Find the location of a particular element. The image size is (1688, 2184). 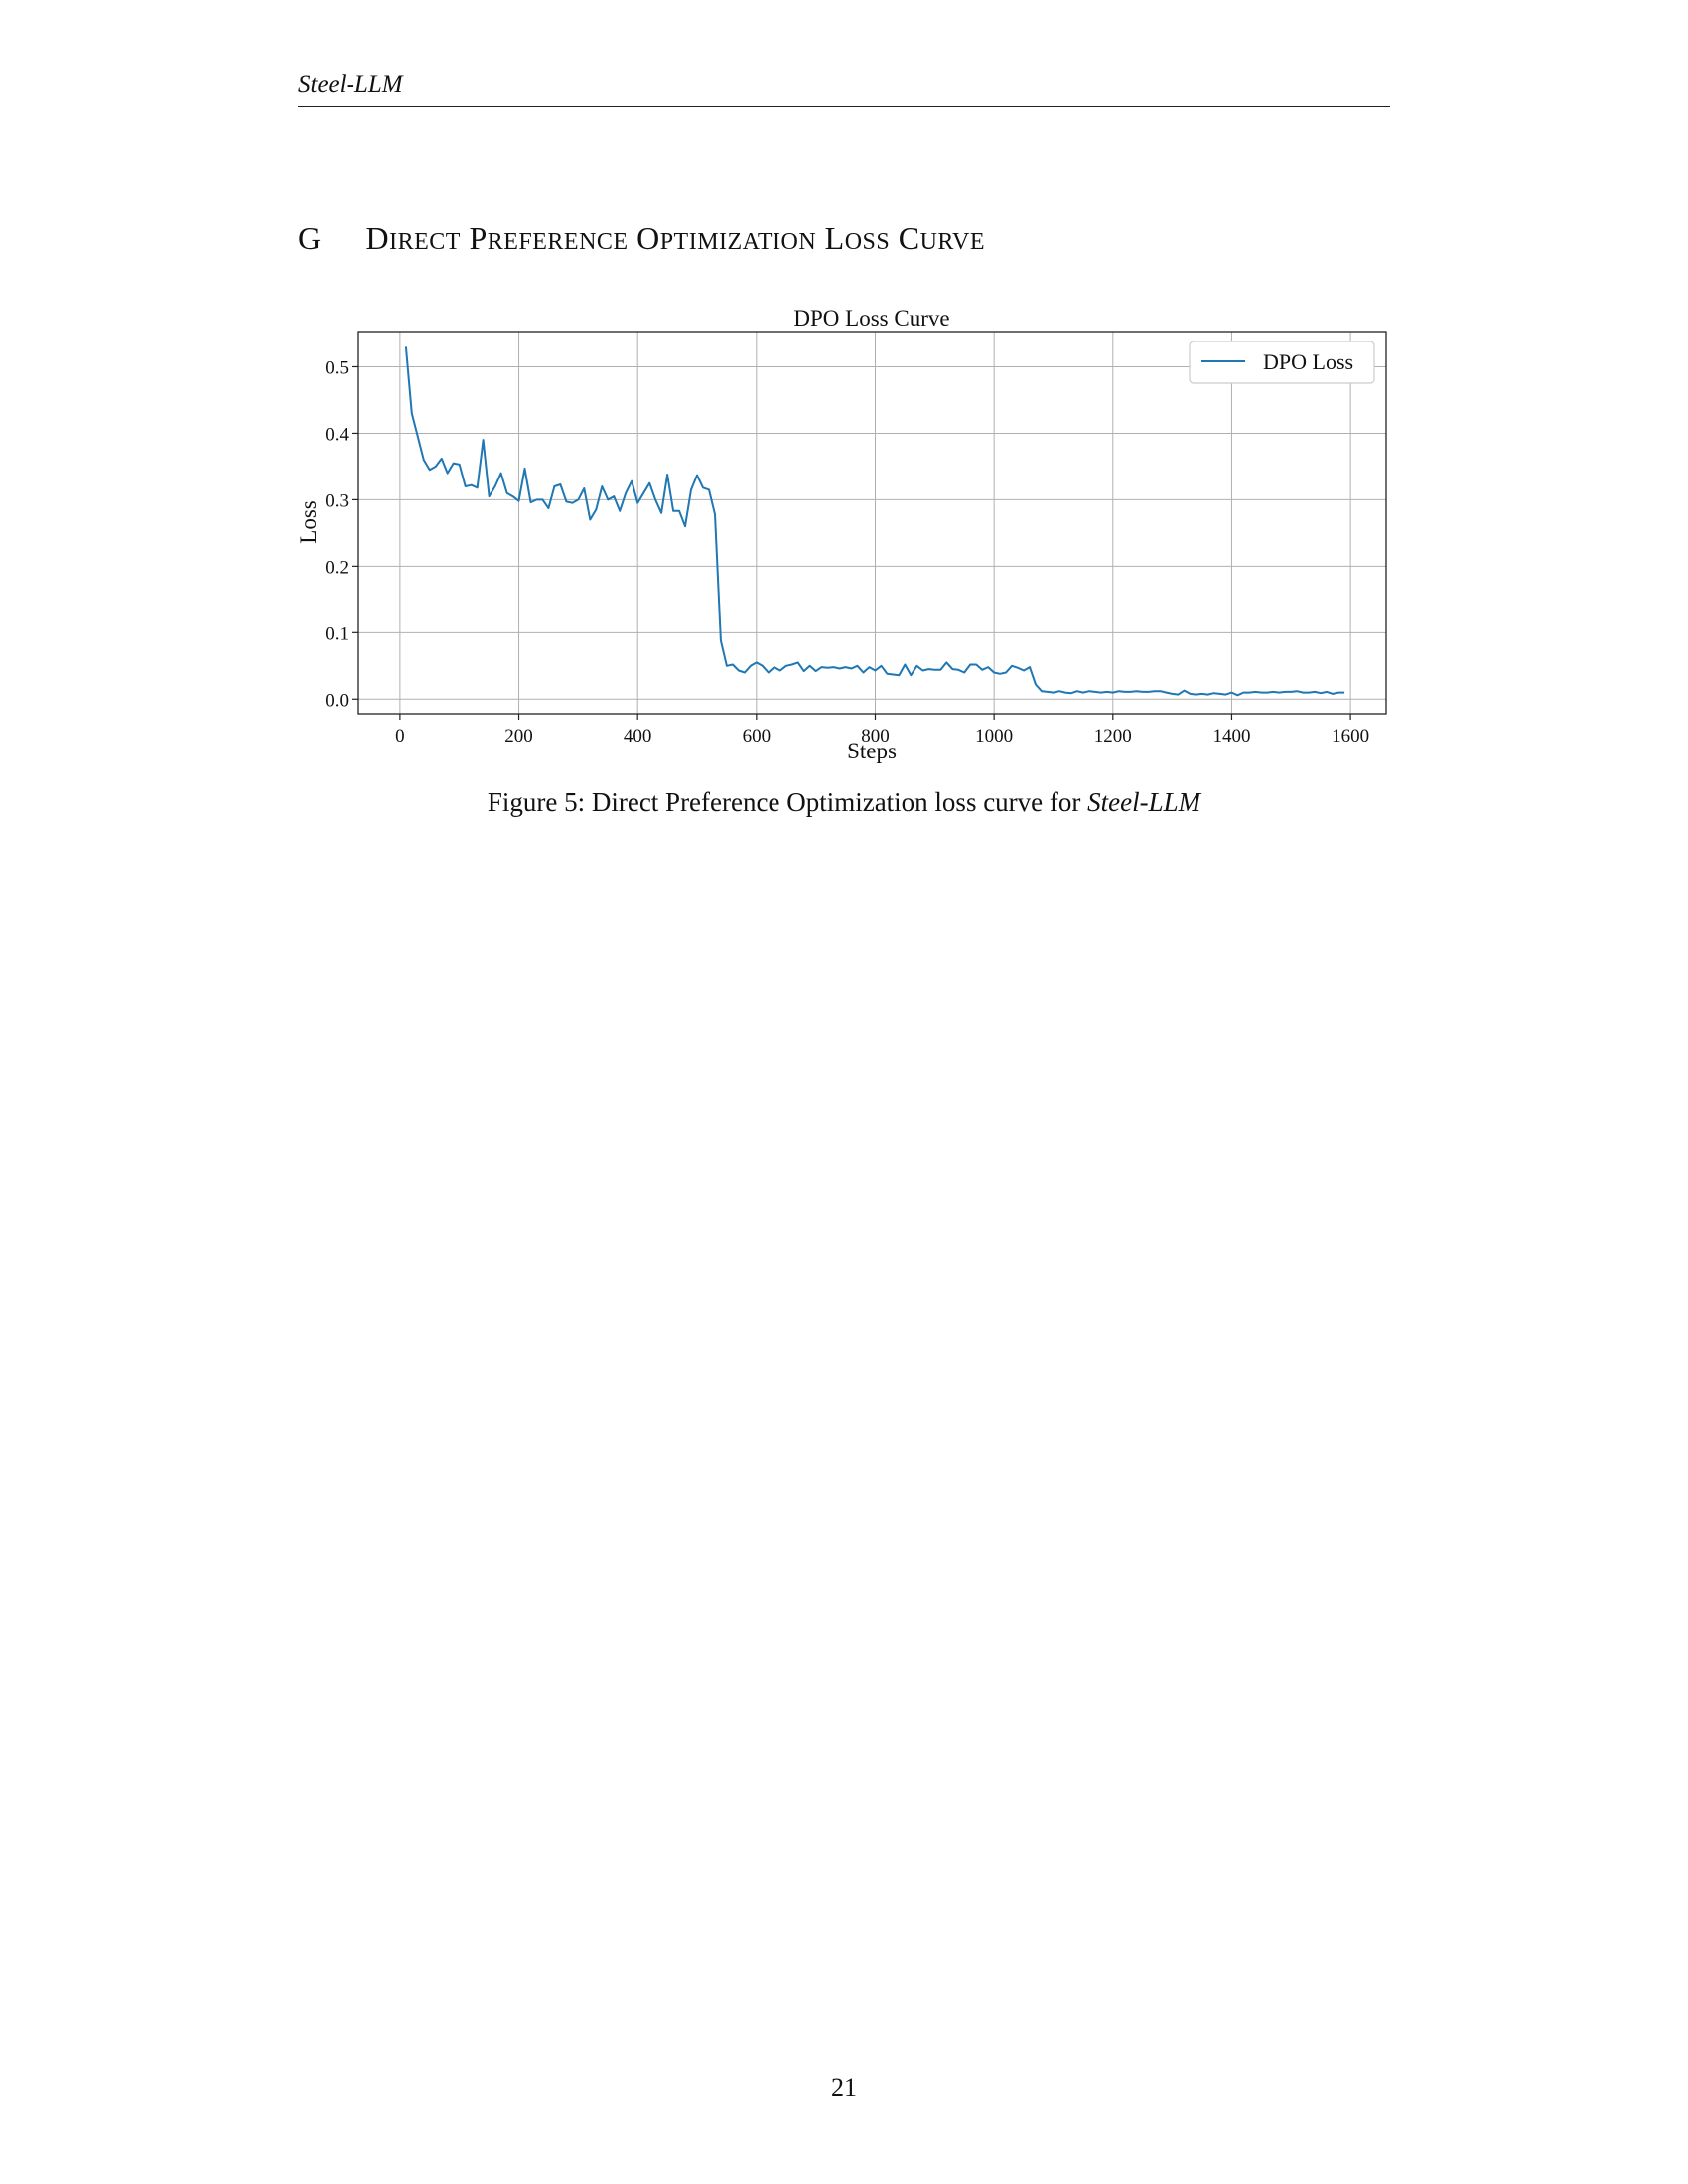

x-tick-label: 400 is located at coordinates (638, 736).